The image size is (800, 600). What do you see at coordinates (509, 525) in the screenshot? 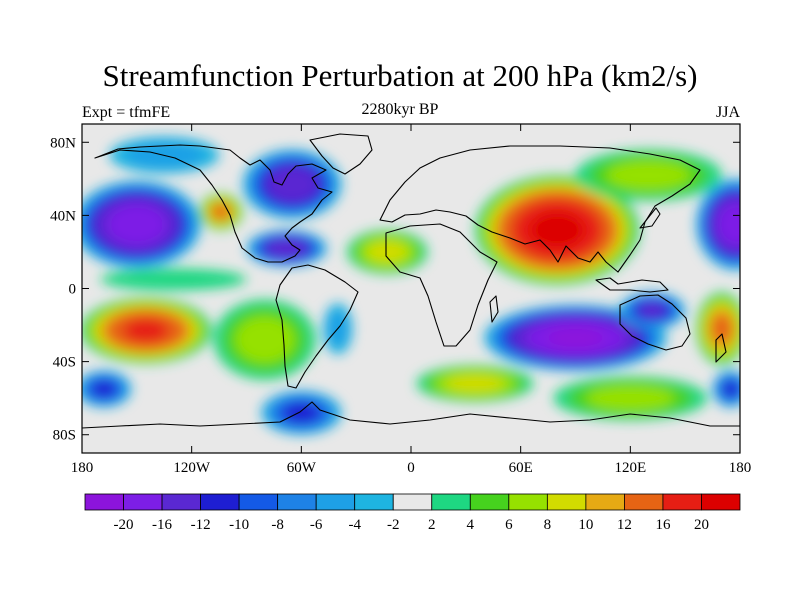
I see `colorbar-label: 6` at bounding box center [509, 525].